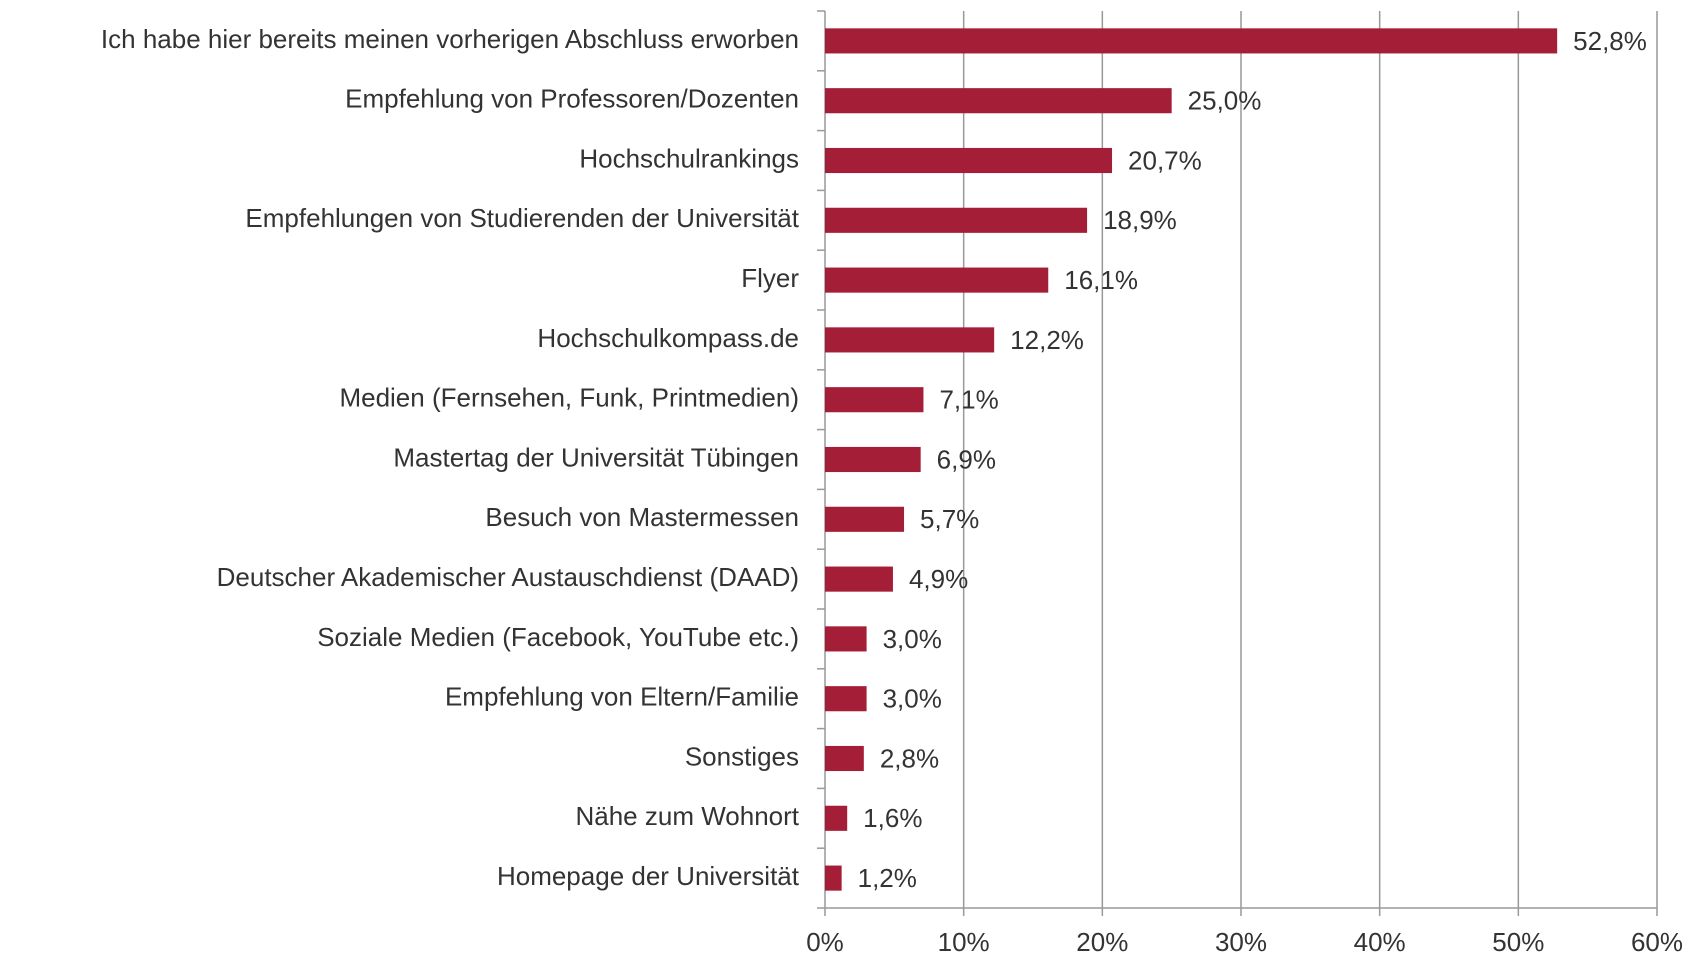  I want to click on y-tick-label: Homepage der Universität, so click(648, 876).